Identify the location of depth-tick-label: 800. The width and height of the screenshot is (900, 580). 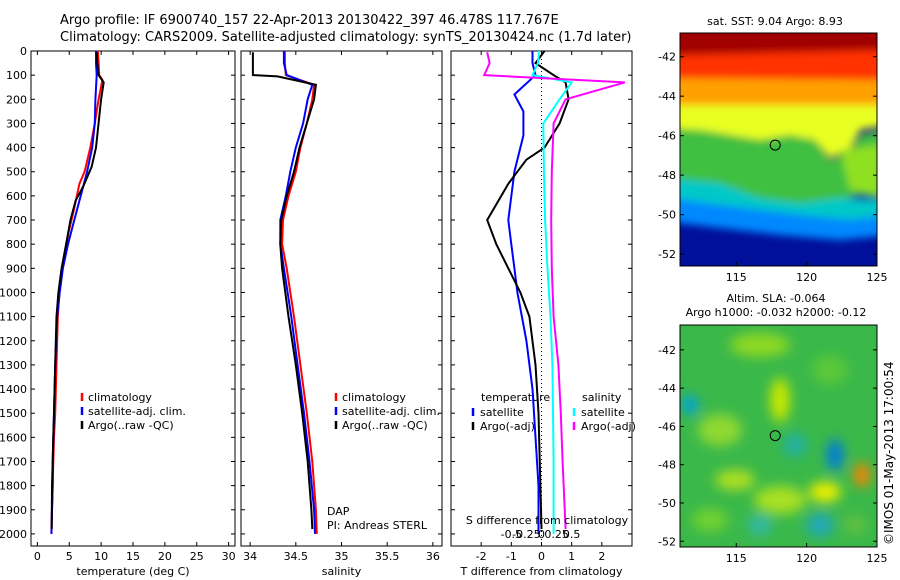
(16, 244).